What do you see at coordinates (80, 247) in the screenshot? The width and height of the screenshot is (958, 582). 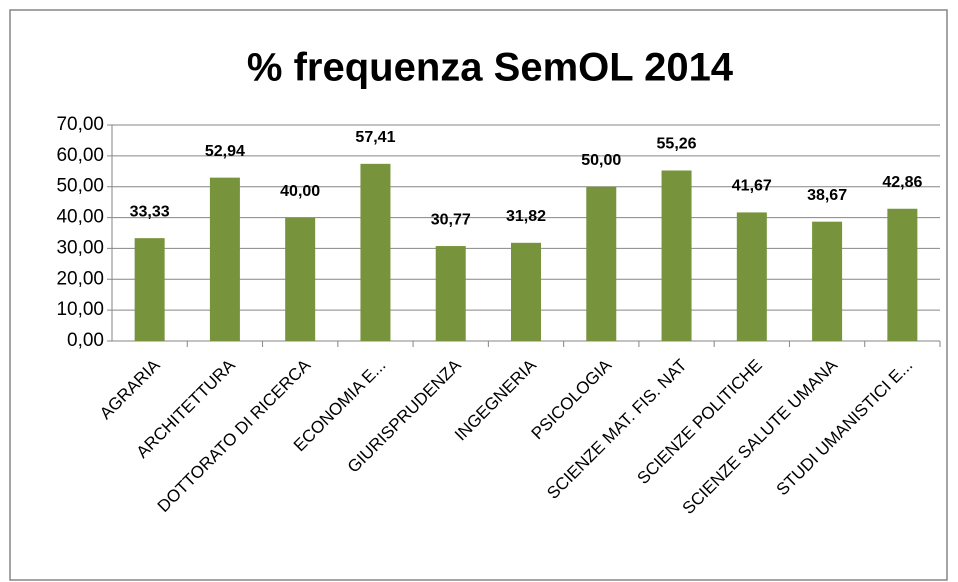 I see `y-tick-label: 30,00` at bounding box center [80, 247].